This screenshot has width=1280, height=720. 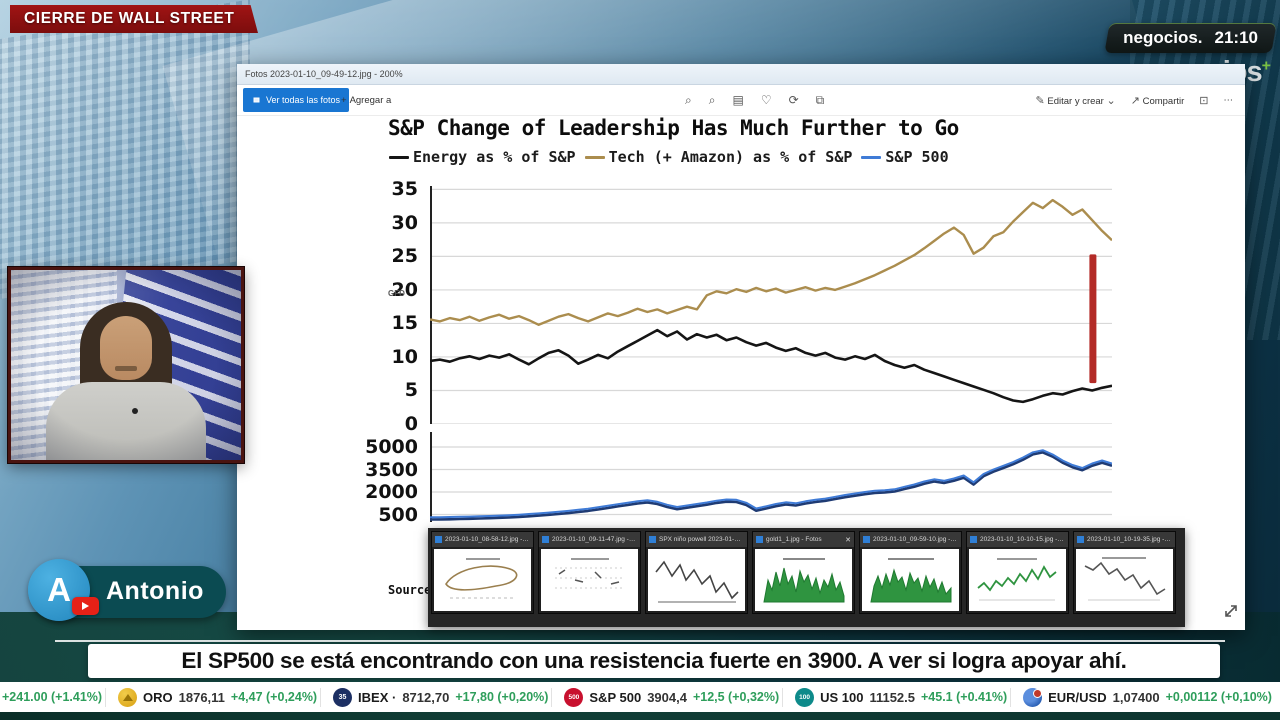 I want to click on instrument-value: 3904,4, so click(x=667, y=697).